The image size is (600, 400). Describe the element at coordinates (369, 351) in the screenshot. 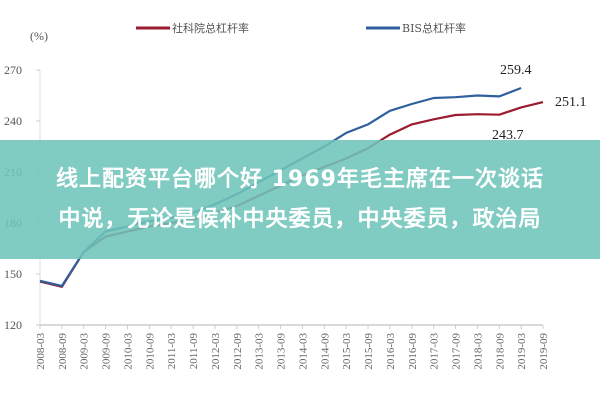

I see `x-tick-label: 2015-09` at that location.